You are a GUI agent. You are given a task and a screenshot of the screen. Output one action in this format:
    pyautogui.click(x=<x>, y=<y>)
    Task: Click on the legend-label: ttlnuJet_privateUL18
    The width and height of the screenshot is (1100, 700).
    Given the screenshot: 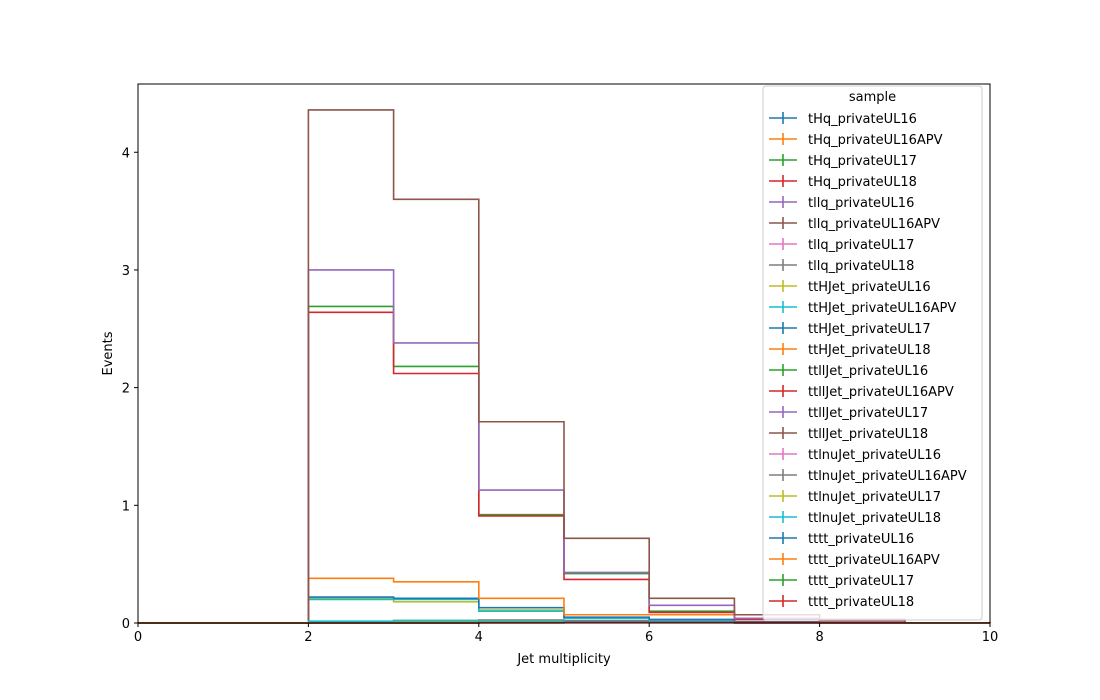 What is the action you would take?
    pyautogui.click(x=874, y=518)
    